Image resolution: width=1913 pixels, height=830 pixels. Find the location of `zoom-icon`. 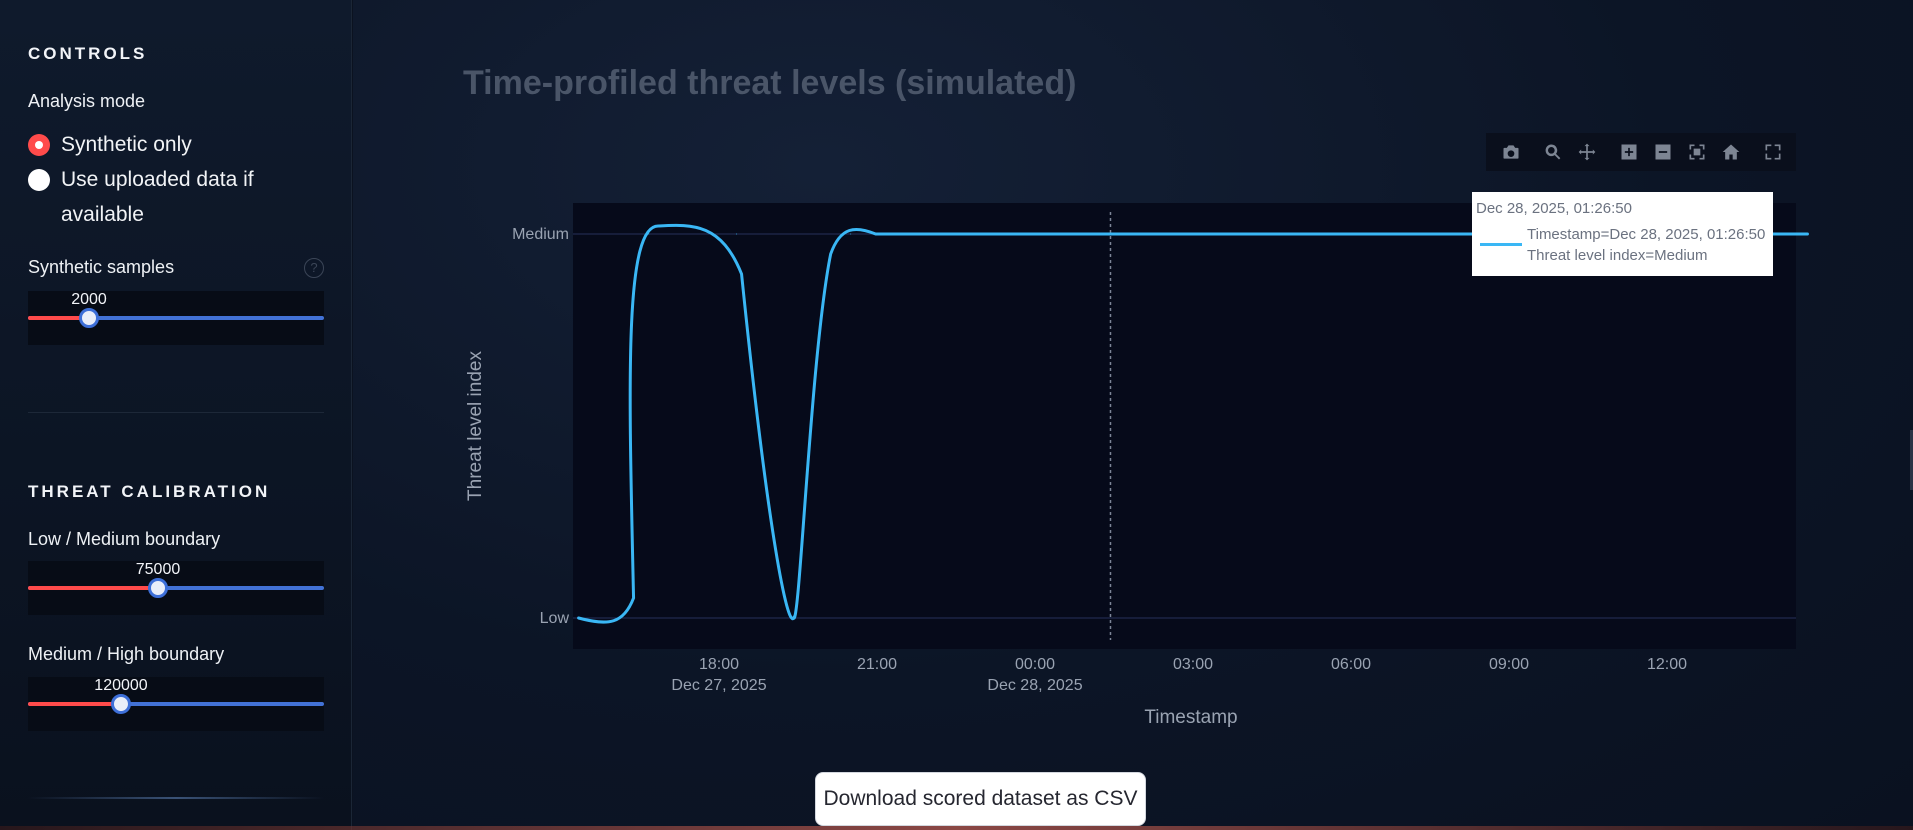

zoom-icon is located at coordinates (1553, 152).